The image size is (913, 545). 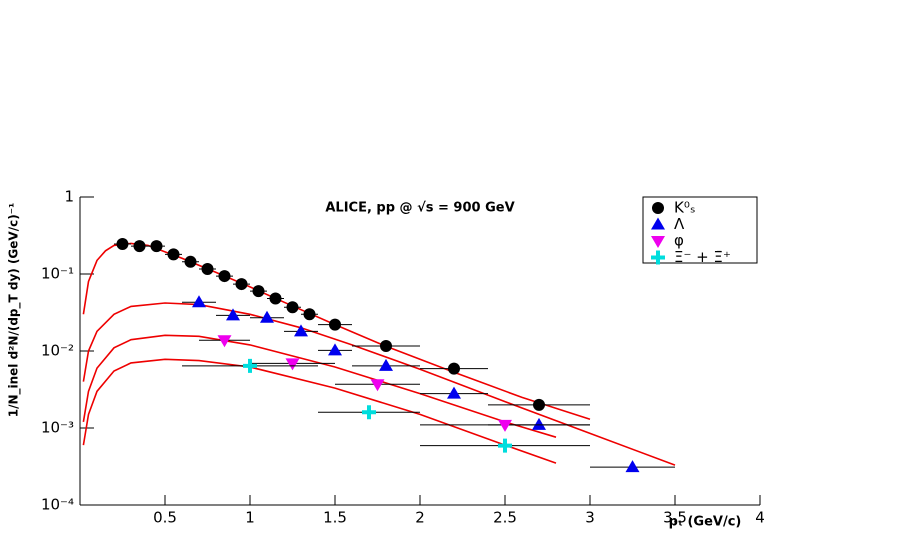 I want to click on x-tick-label: 1.5, so click(x=335, y=518).